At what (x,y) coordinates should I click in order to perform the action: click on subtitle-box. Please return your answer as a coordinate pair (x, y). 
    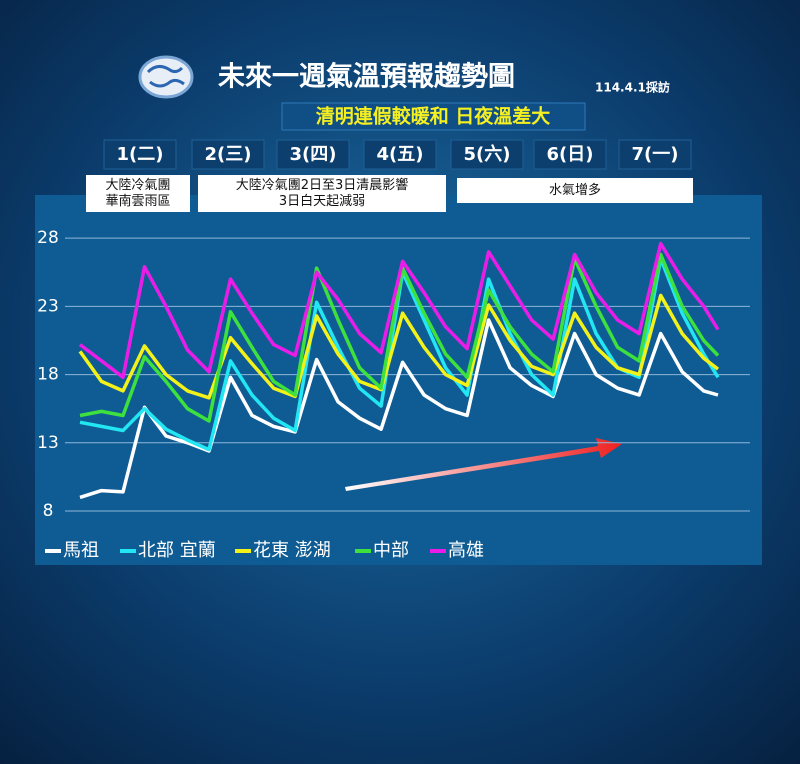
    Looking at the image, I should click on (433, 116).